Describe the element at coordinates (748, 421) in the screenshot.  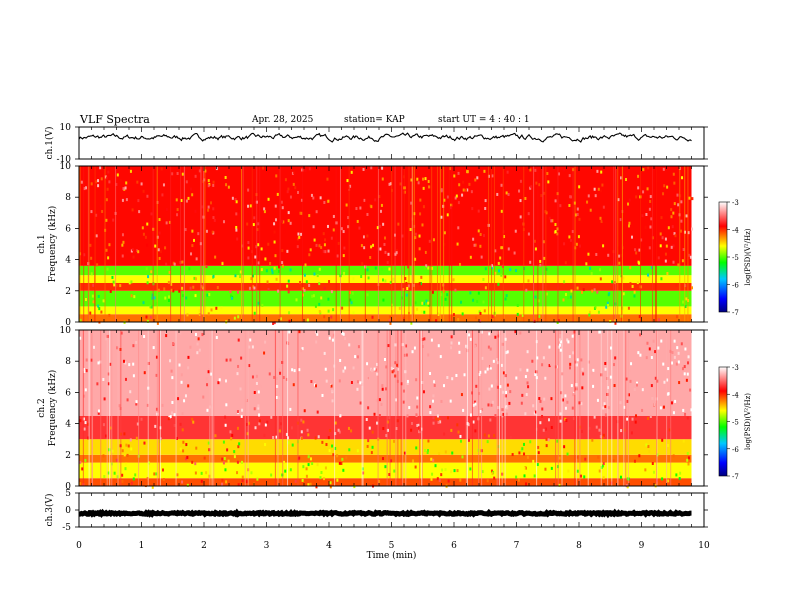
I see `colorbar-label: log(PSD)(V²/Hz)` at that location.